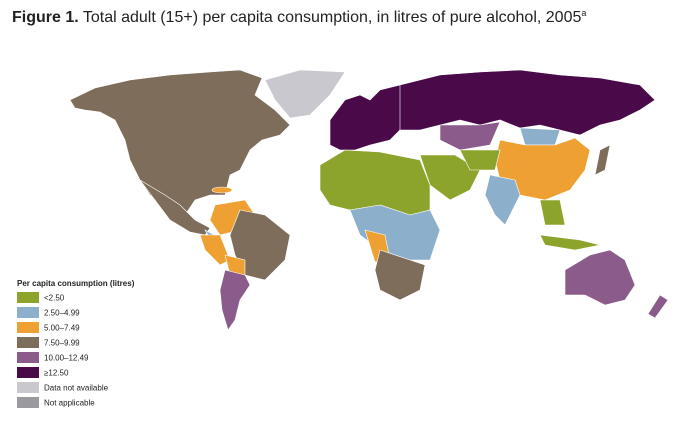 This screenshot has height=430, width=700. I want to click on legend-label: 7.50–9.99, so click(62, 343).